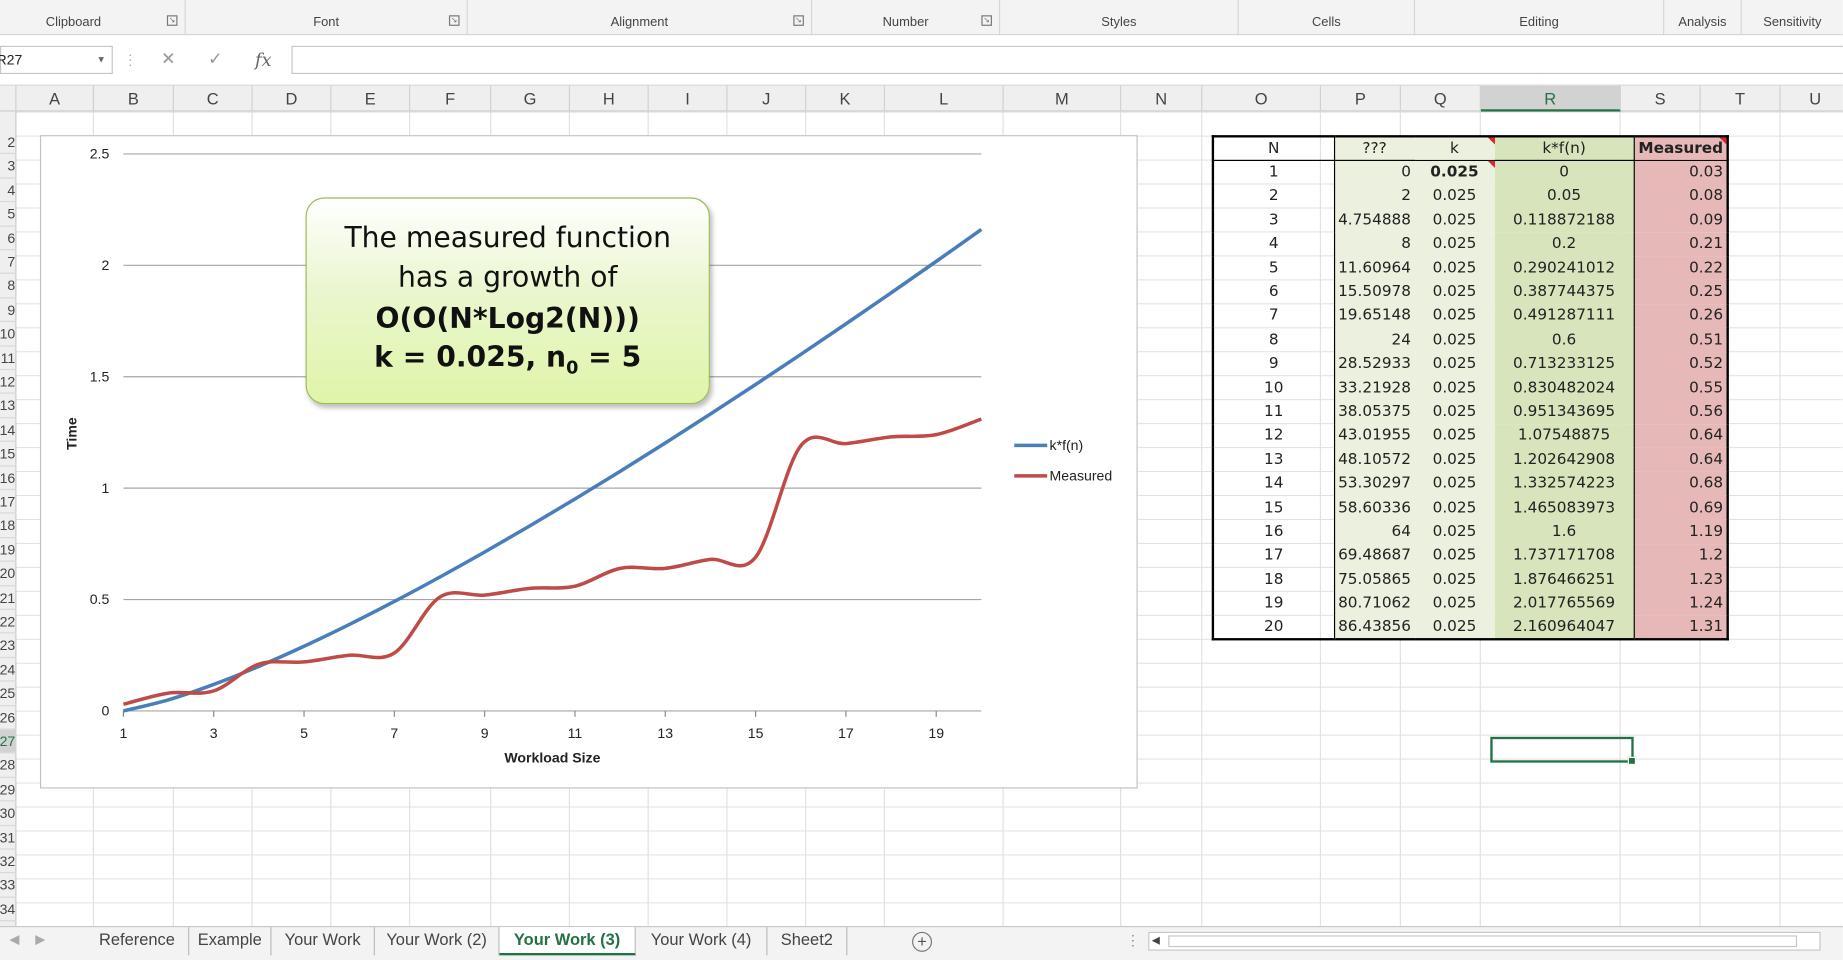  Describe the element at coordinates (1272, 555) in the screenshot. I see `table-cell: 17` at that location.